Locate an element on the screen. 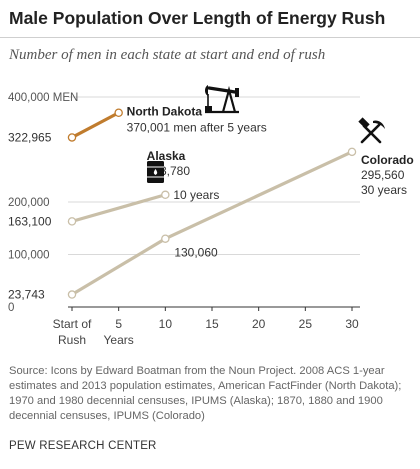  brand-logo-text: PEW RESEARCH CENTER is located at coordinates (83, 446).